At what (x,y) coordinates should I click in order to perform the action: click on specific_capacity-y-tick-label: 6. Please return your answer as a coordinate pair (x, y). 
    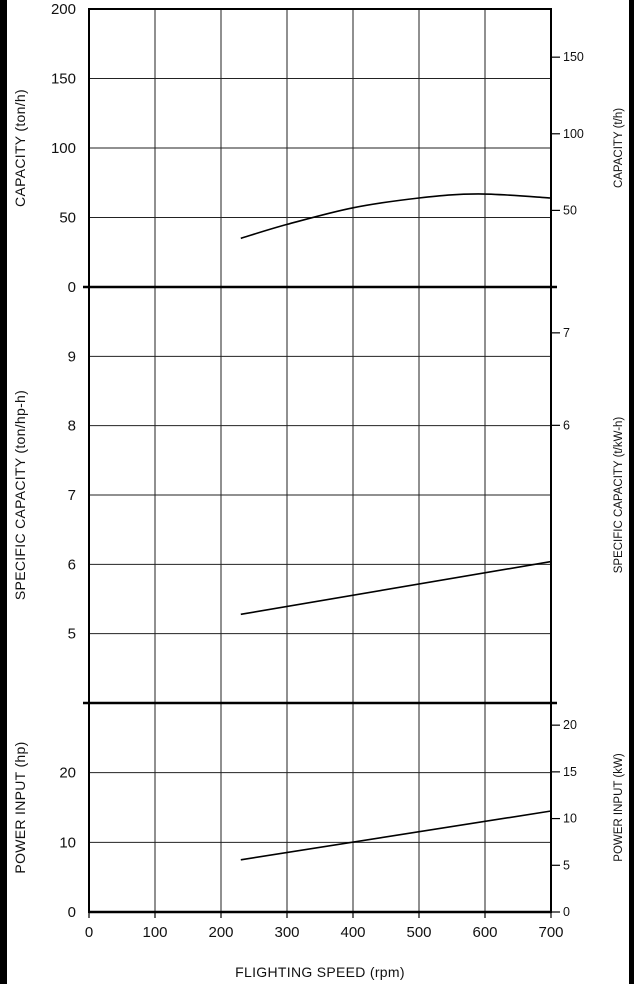
    Looking at the image, I should click on (72, 564).